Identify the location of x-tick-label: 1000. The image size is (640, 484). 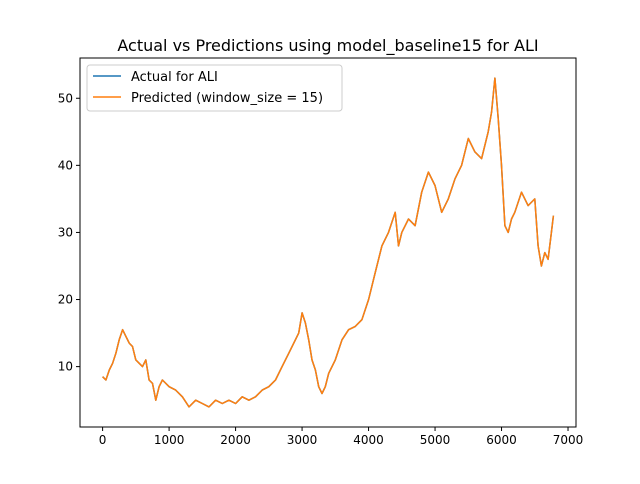
(169, 440).